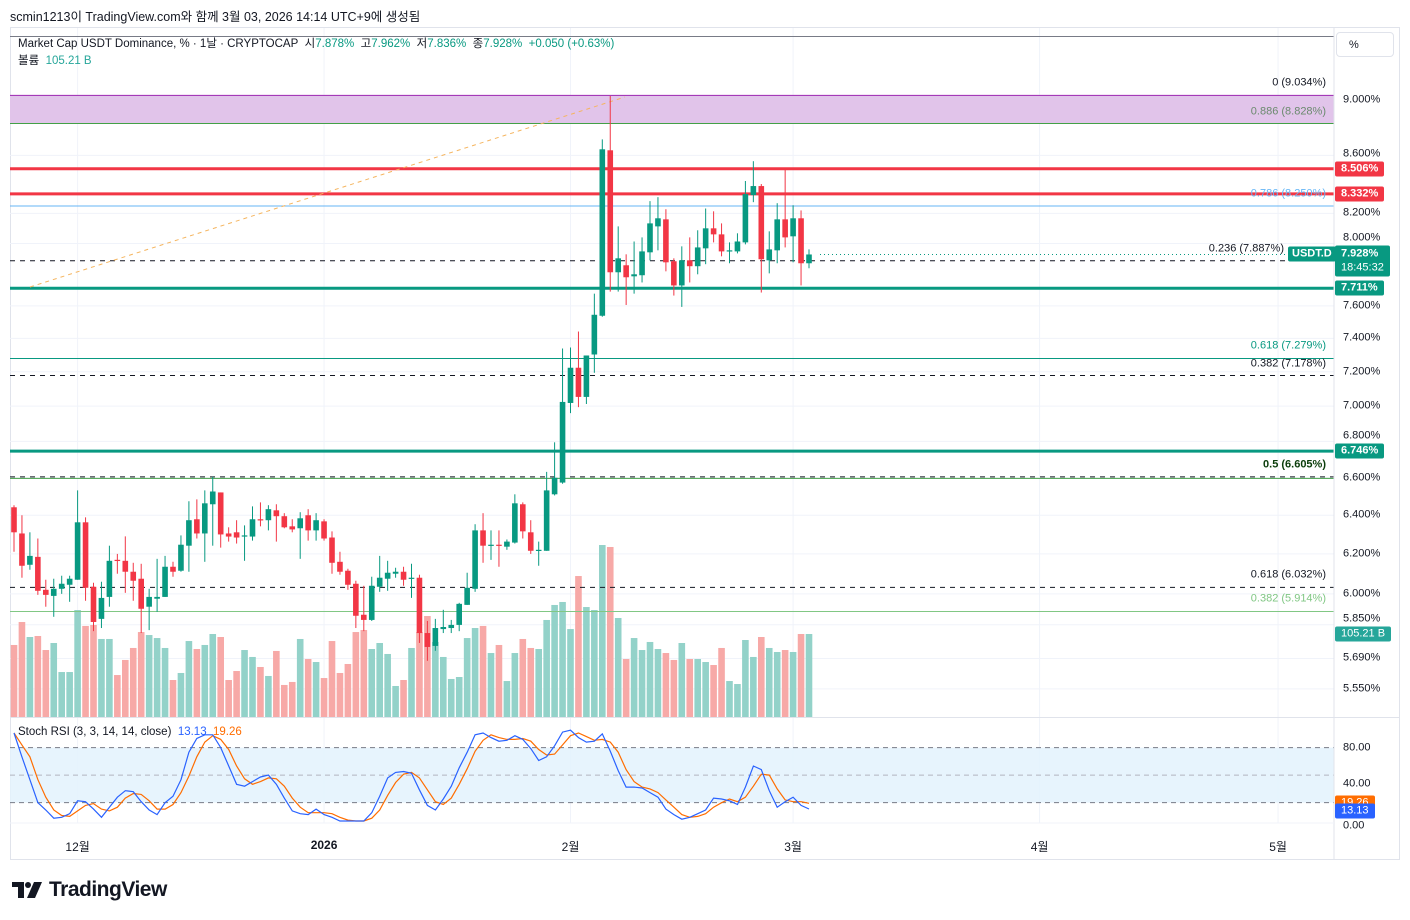 The width and height of the screenshot is (1410, 920). Describe the element at coordinates (327, 192) in the screenshot. I see `trend-line` at that location.